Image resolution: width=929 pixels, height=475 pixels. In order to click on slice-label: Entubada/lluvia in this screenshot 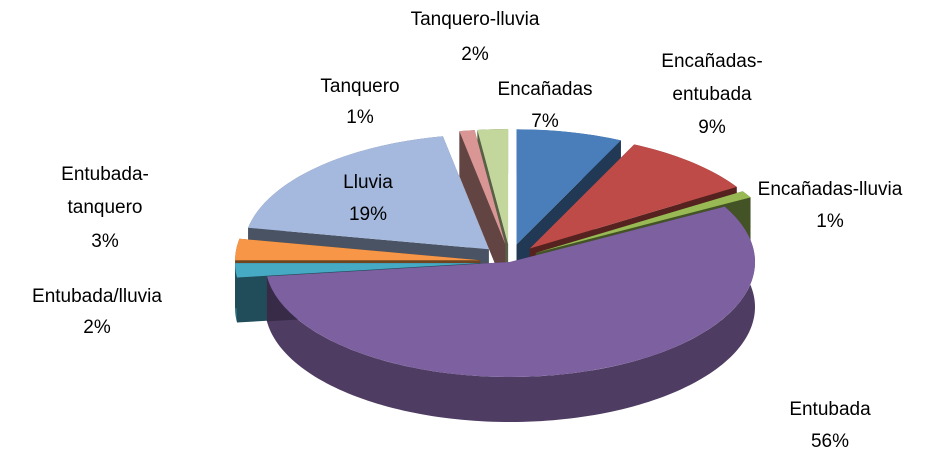, I will do `click(97, 296)`.